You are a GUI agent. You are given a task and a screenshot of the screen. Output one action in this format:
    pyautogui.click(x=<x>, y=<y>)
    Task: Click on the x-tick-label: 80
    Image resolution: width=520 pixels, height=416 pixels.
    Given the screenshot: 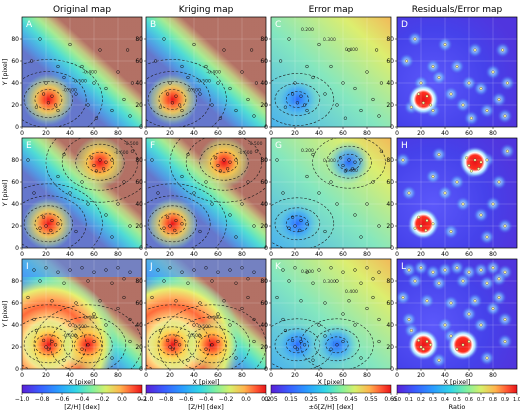 What is the action you would take?
    pyautogui.click(x=118, y=133)
    